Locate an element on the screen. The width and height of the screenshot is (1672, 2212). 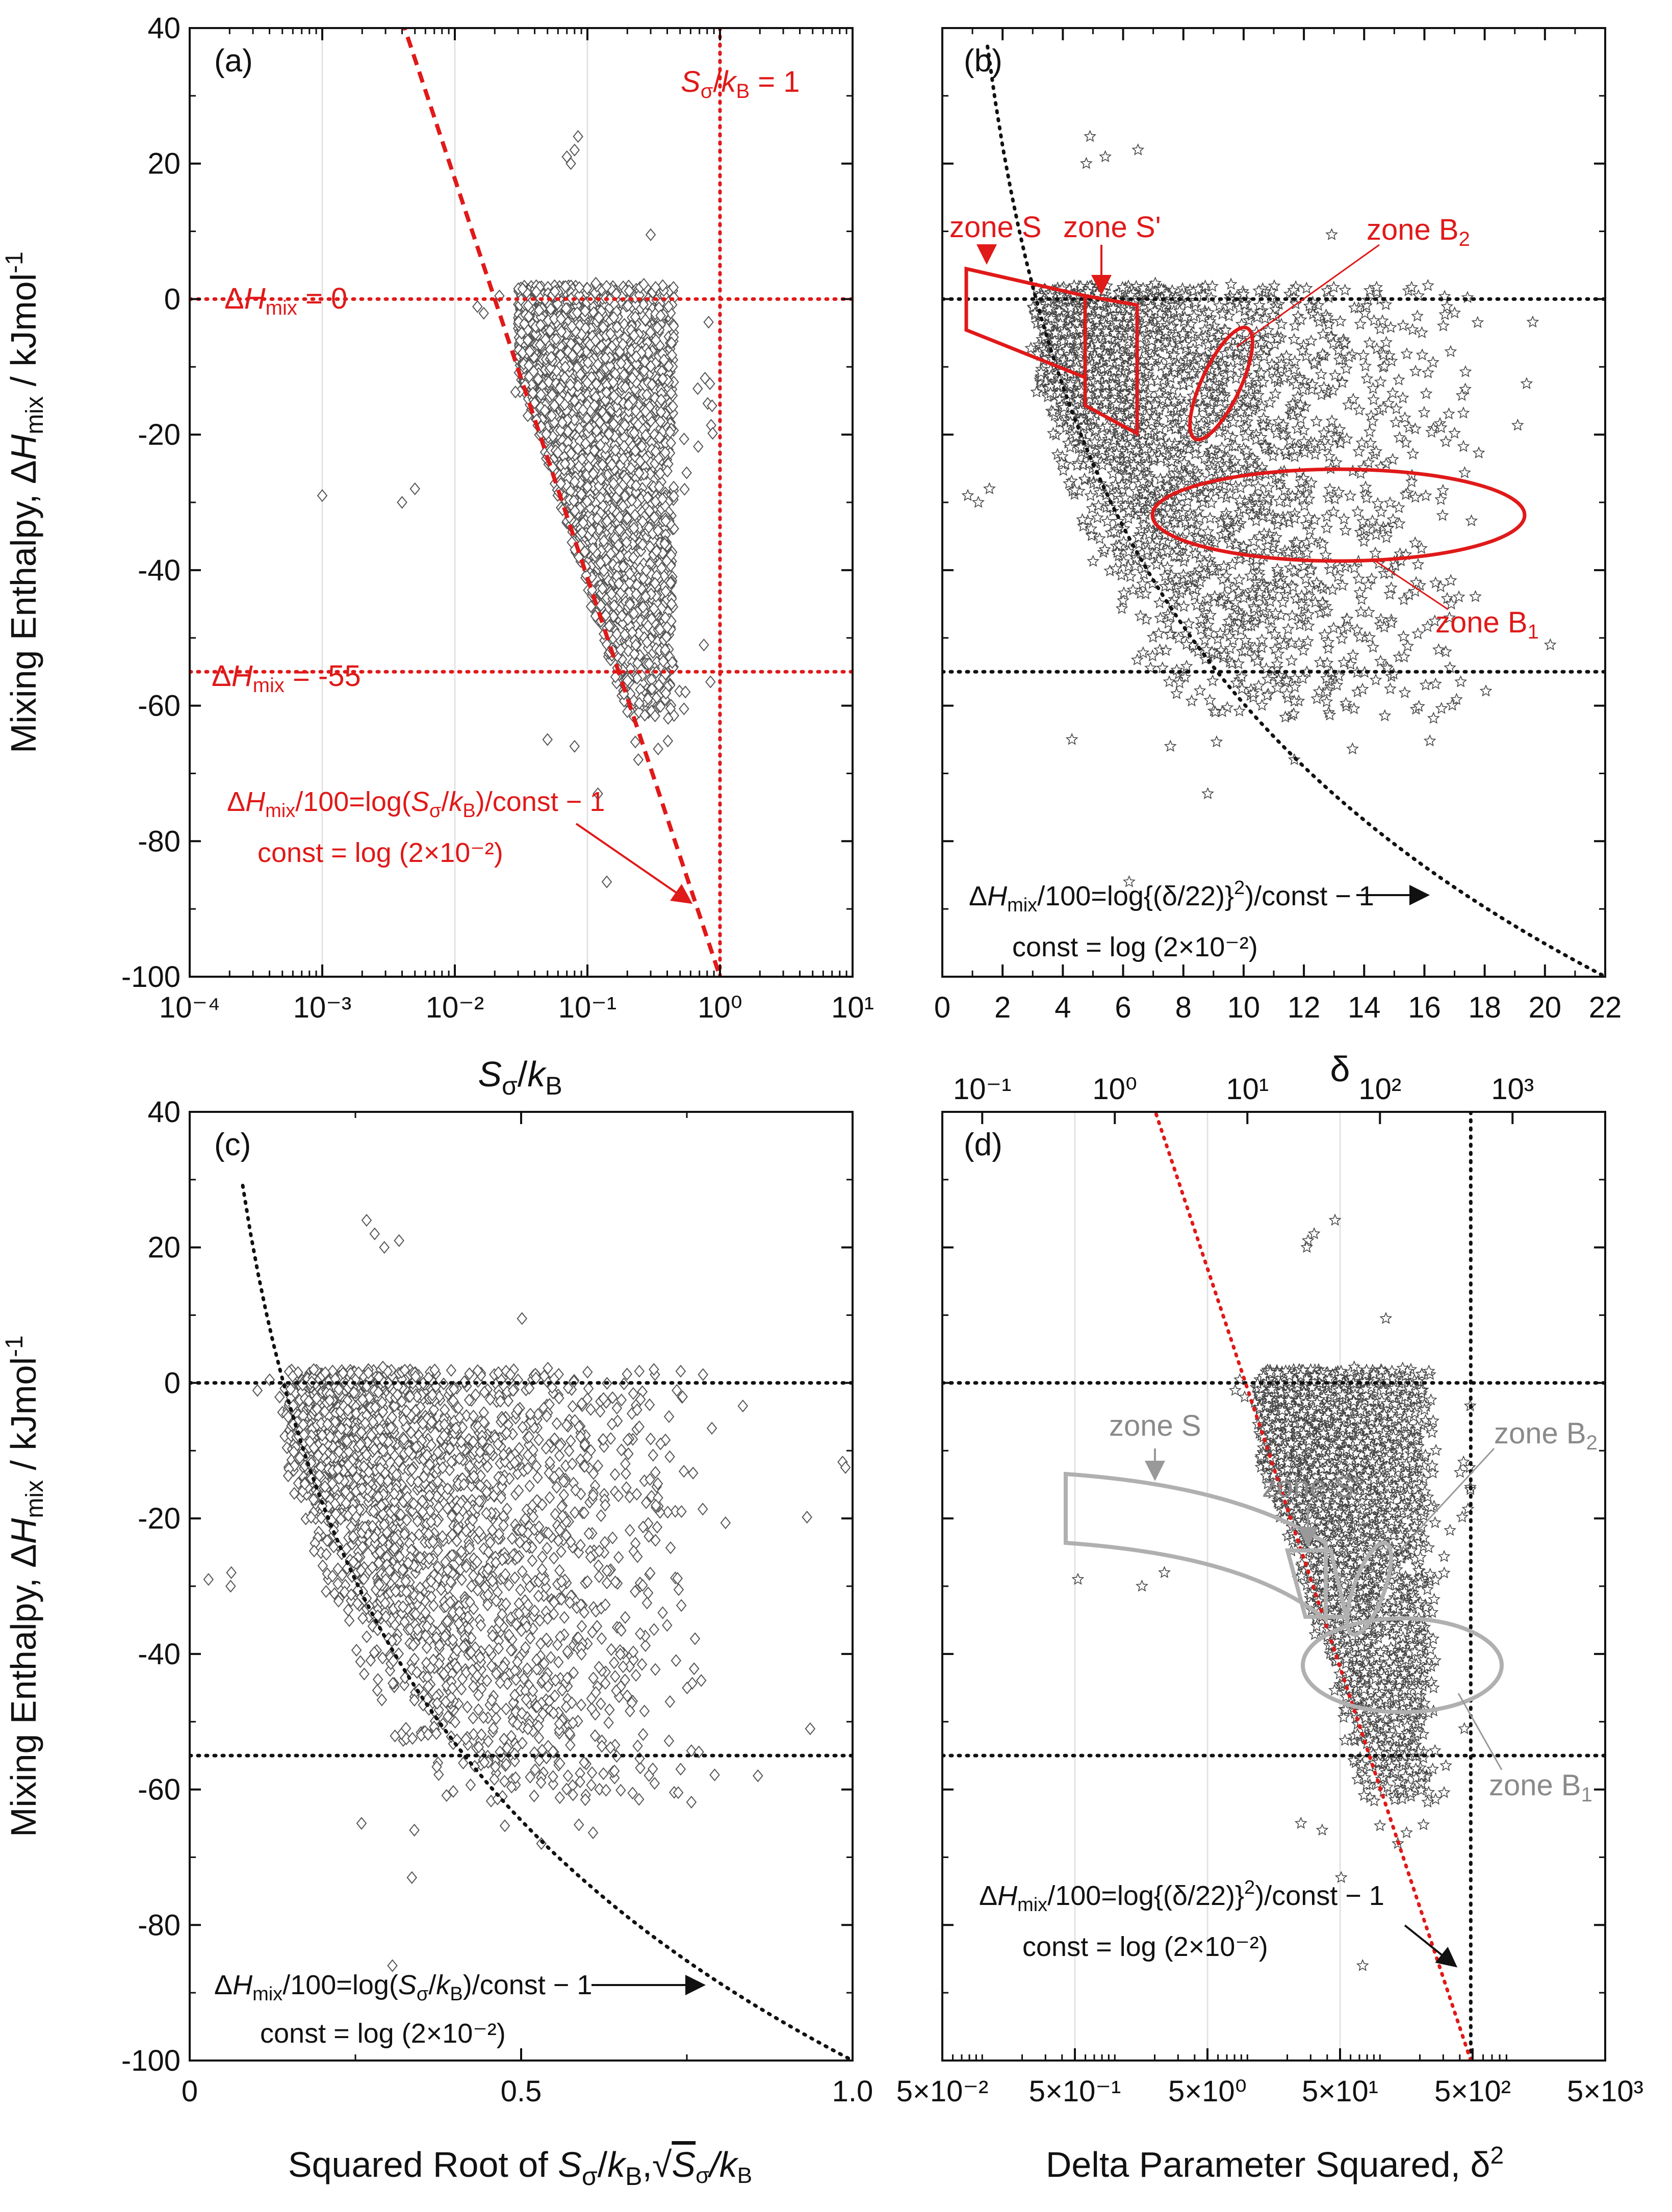
panel-a-boundary-curve is located at coordinates (562, 502).